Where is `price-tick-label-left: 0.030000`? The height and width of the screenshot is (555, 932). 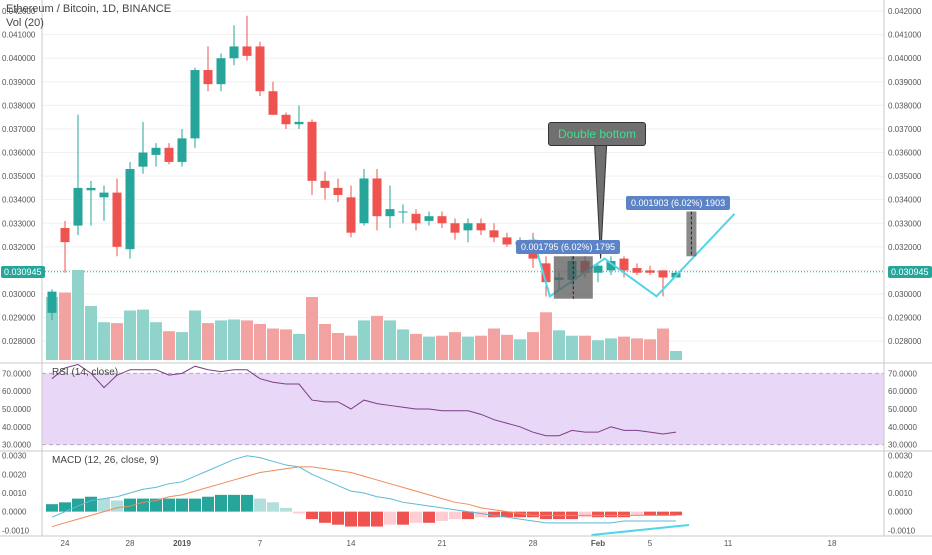 price-tick-label-left: 0.030000 is located at coordinates (19, 294).